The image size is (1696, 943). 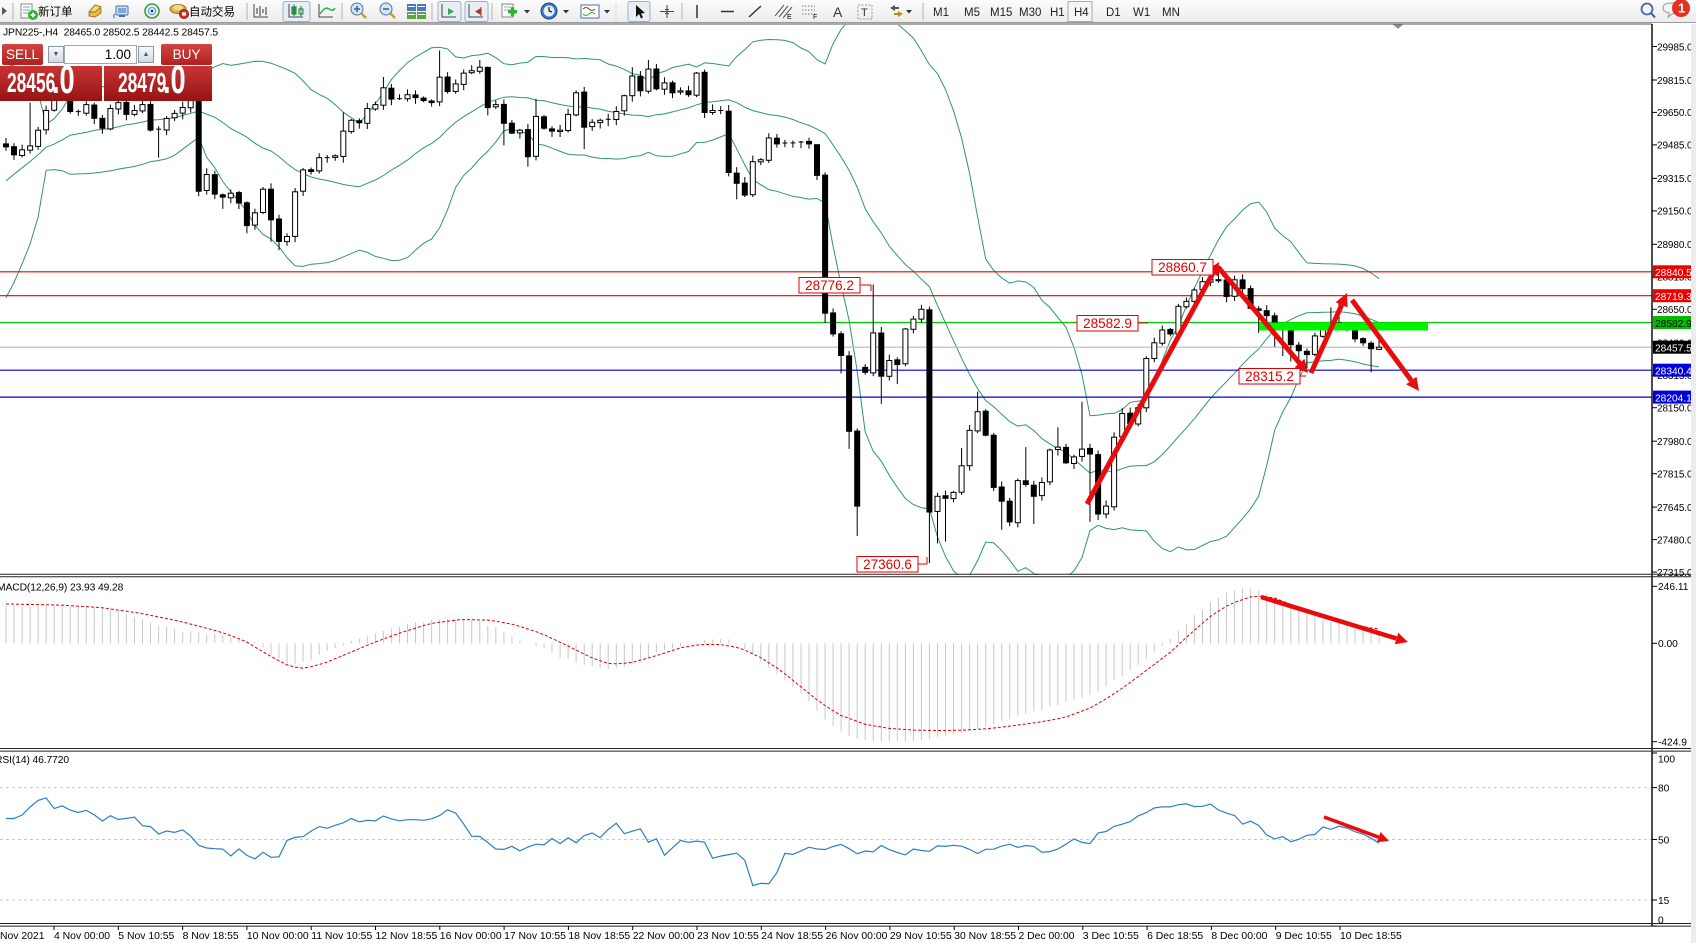 What do you see at coordinates (815, 17) in the screenshot?
I see `svg-text: F` at bounding box center [815, 17].